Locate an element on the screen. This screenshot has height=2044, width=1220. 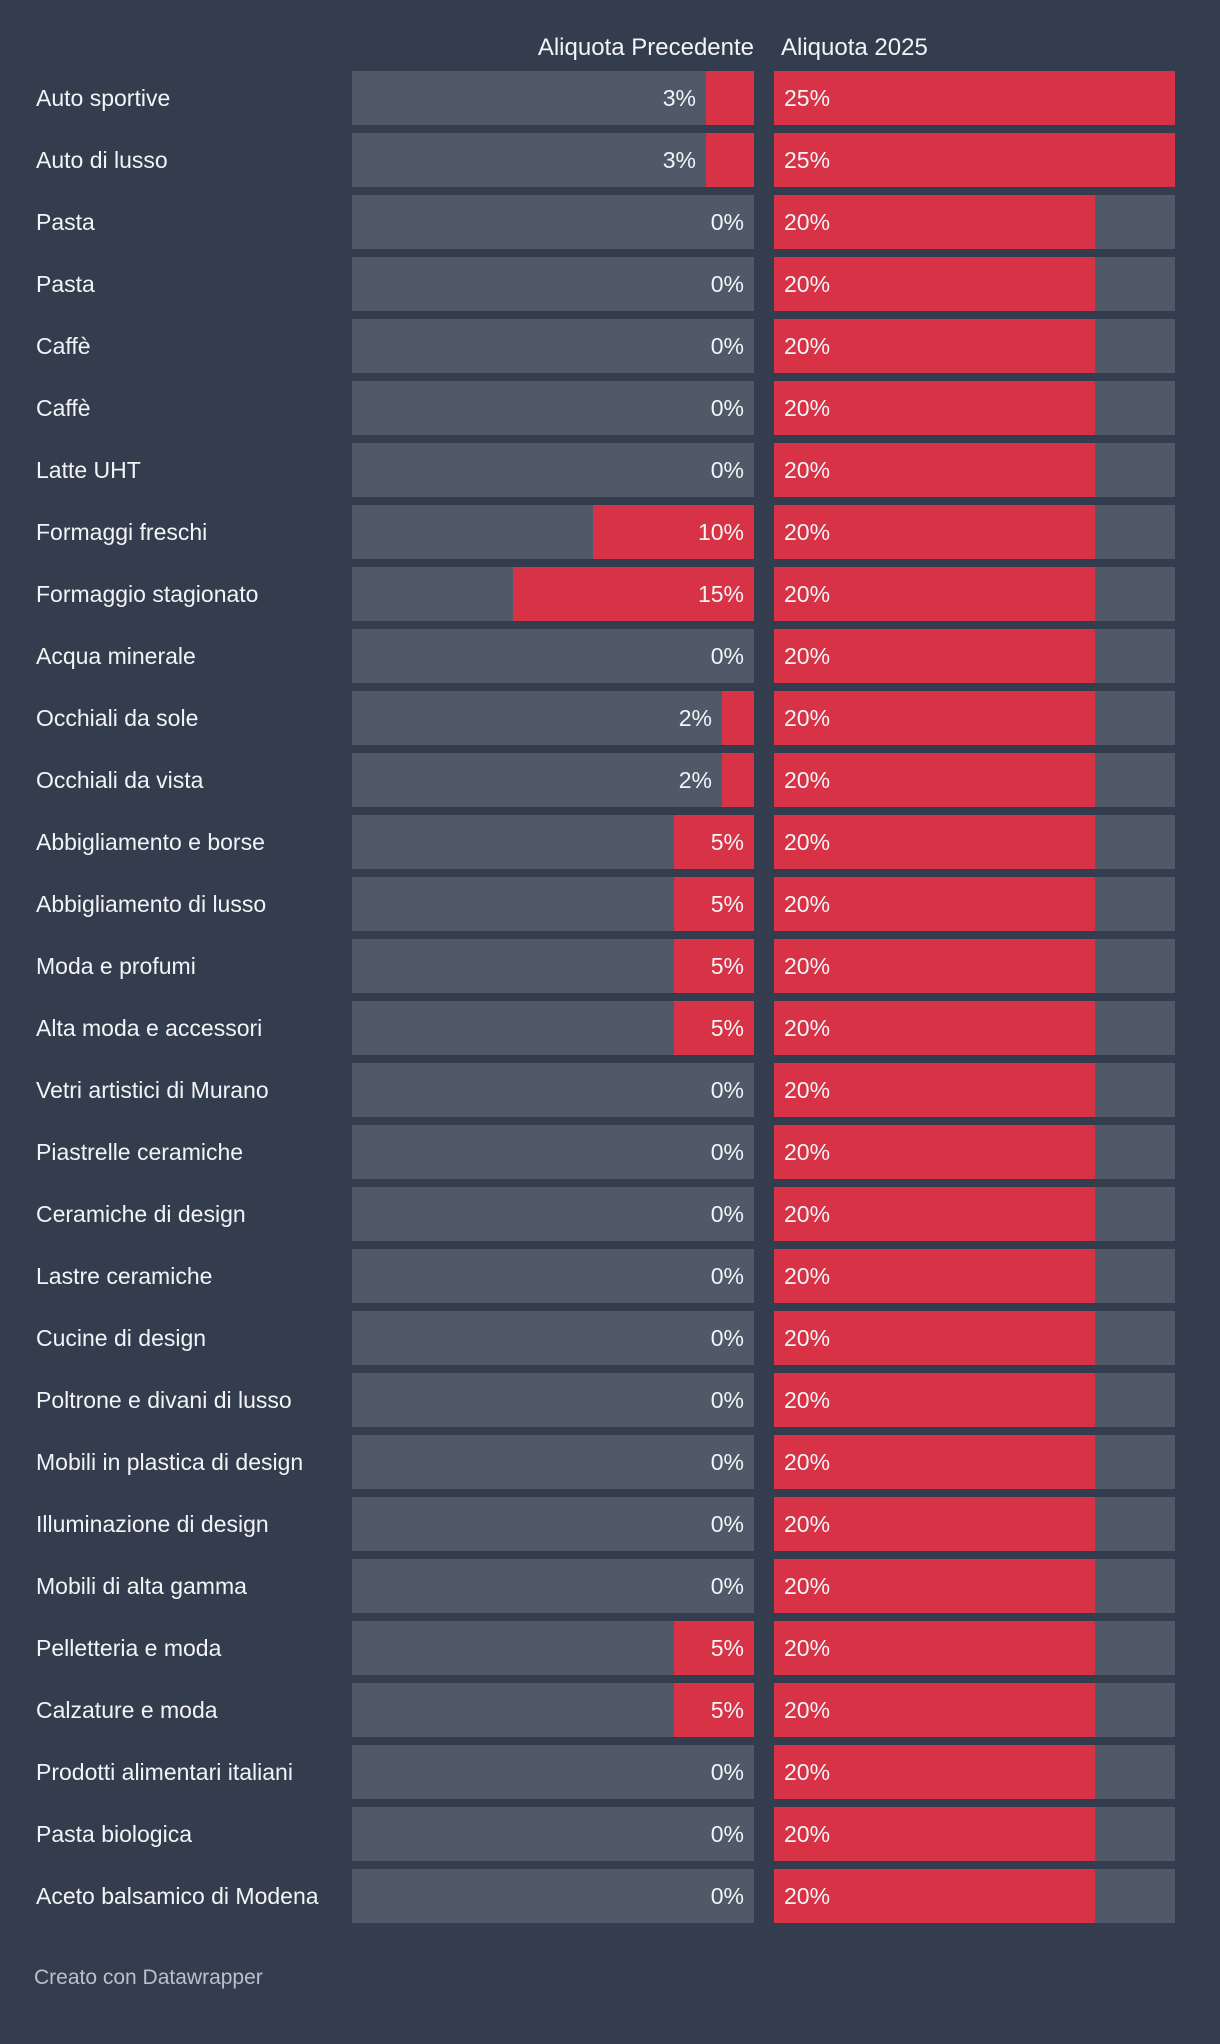
bar-row: Ceramiche di design 0% 20% is located at coordinates (610, 1214).